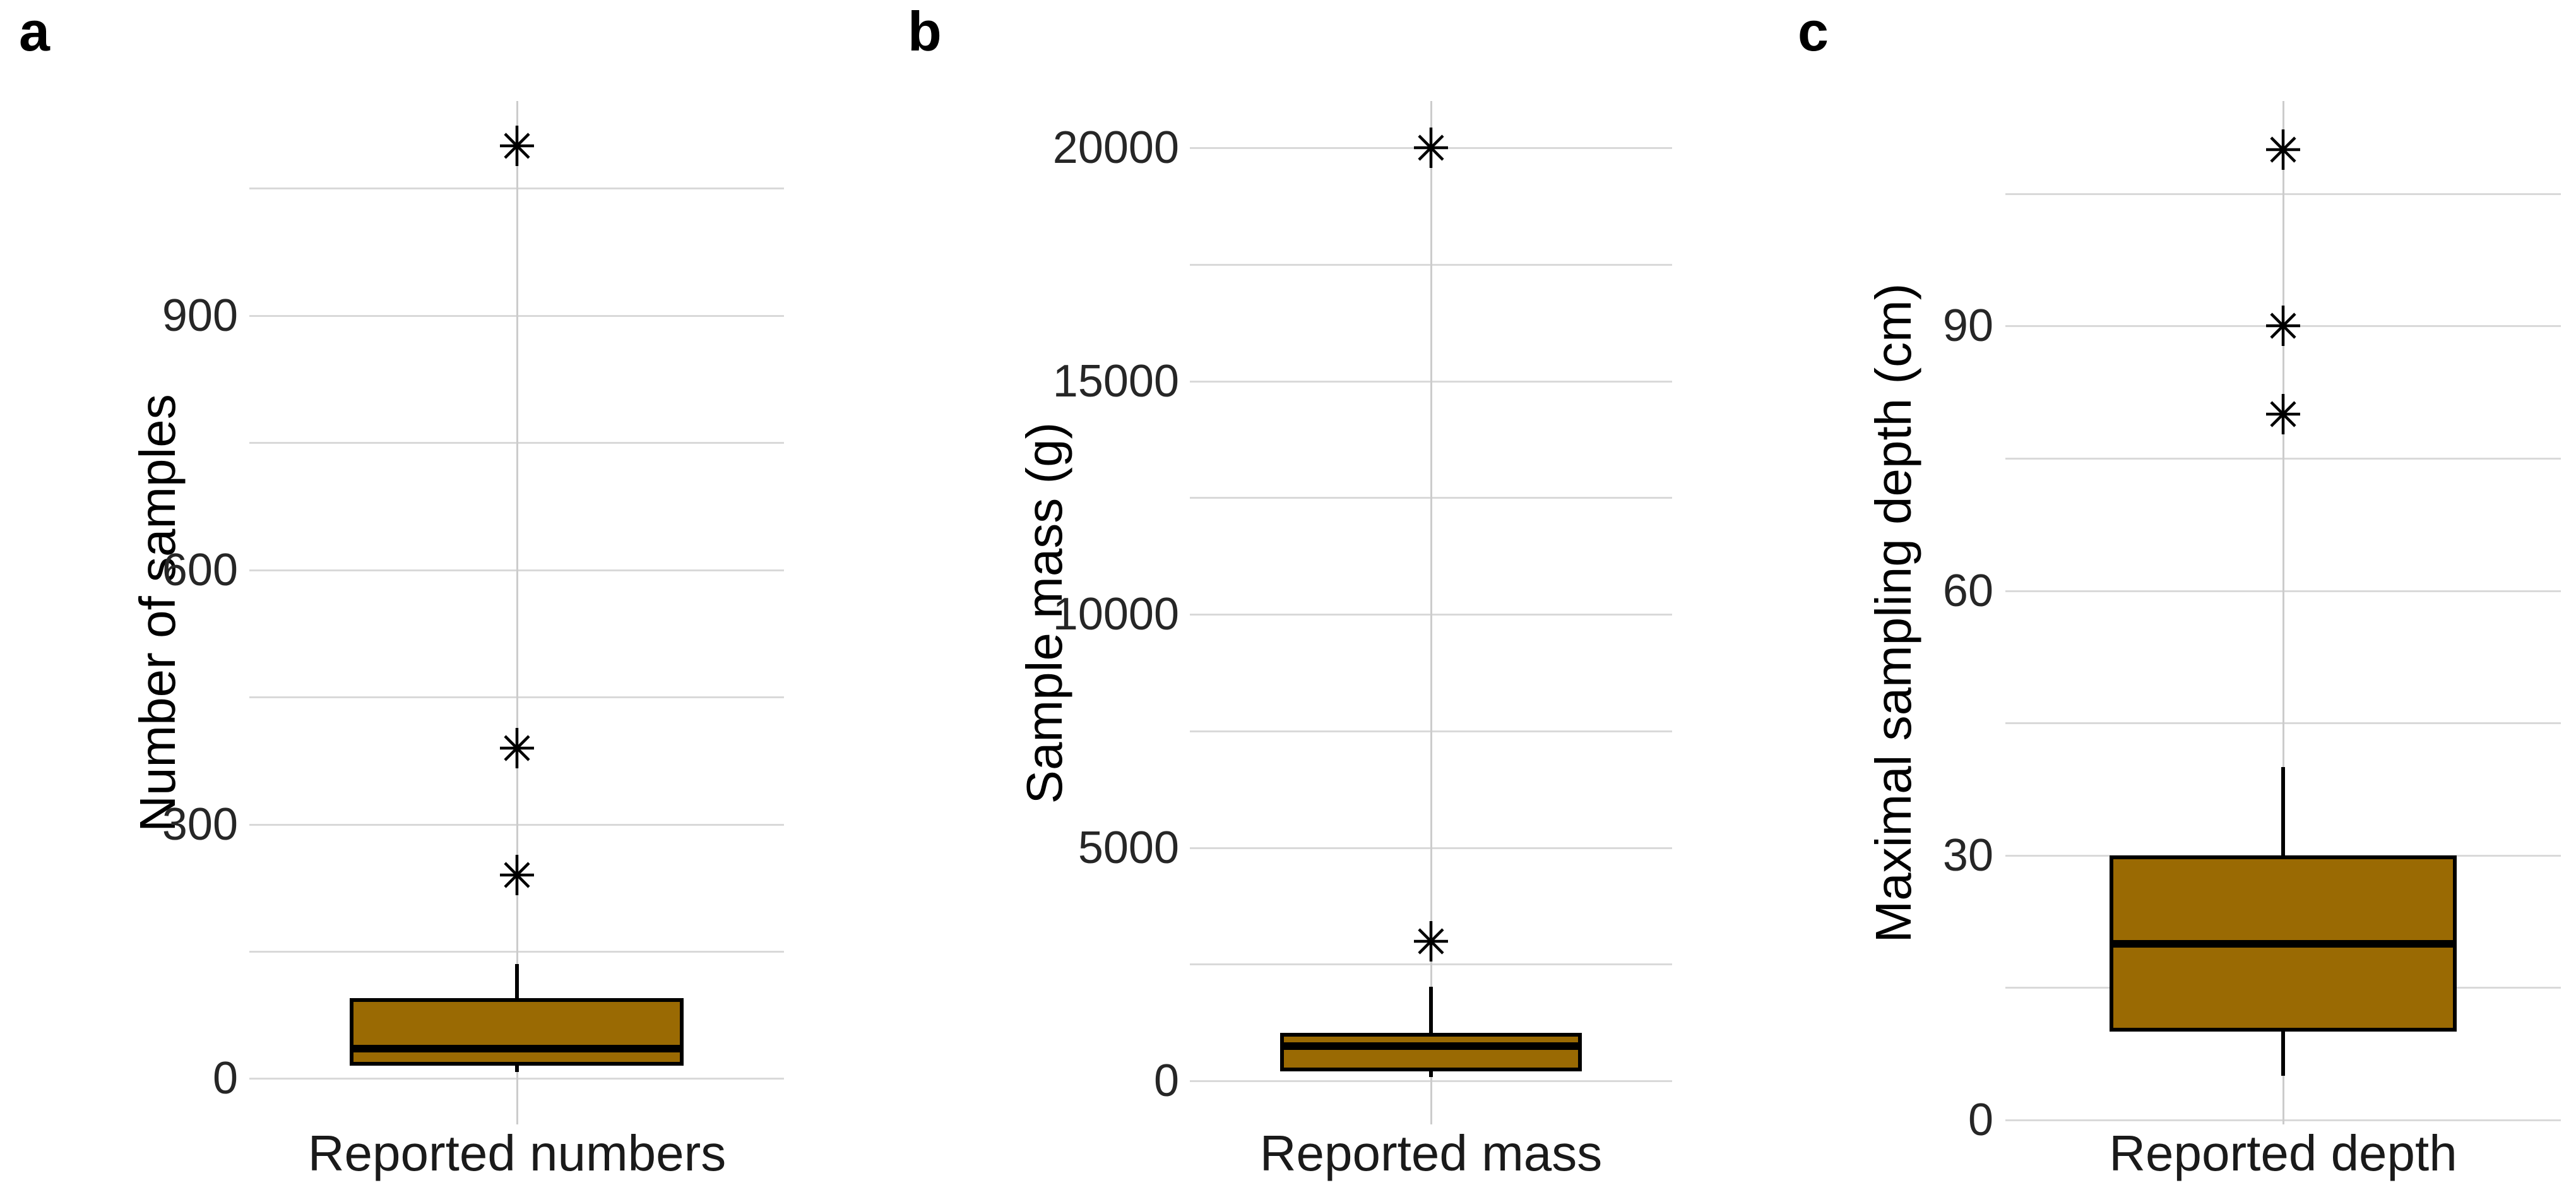  What do you see at coordinates (1431, 1153) in the screenshot?
I see `x-category-label-b: Reported mass` at bounding box center [1431, 1153].